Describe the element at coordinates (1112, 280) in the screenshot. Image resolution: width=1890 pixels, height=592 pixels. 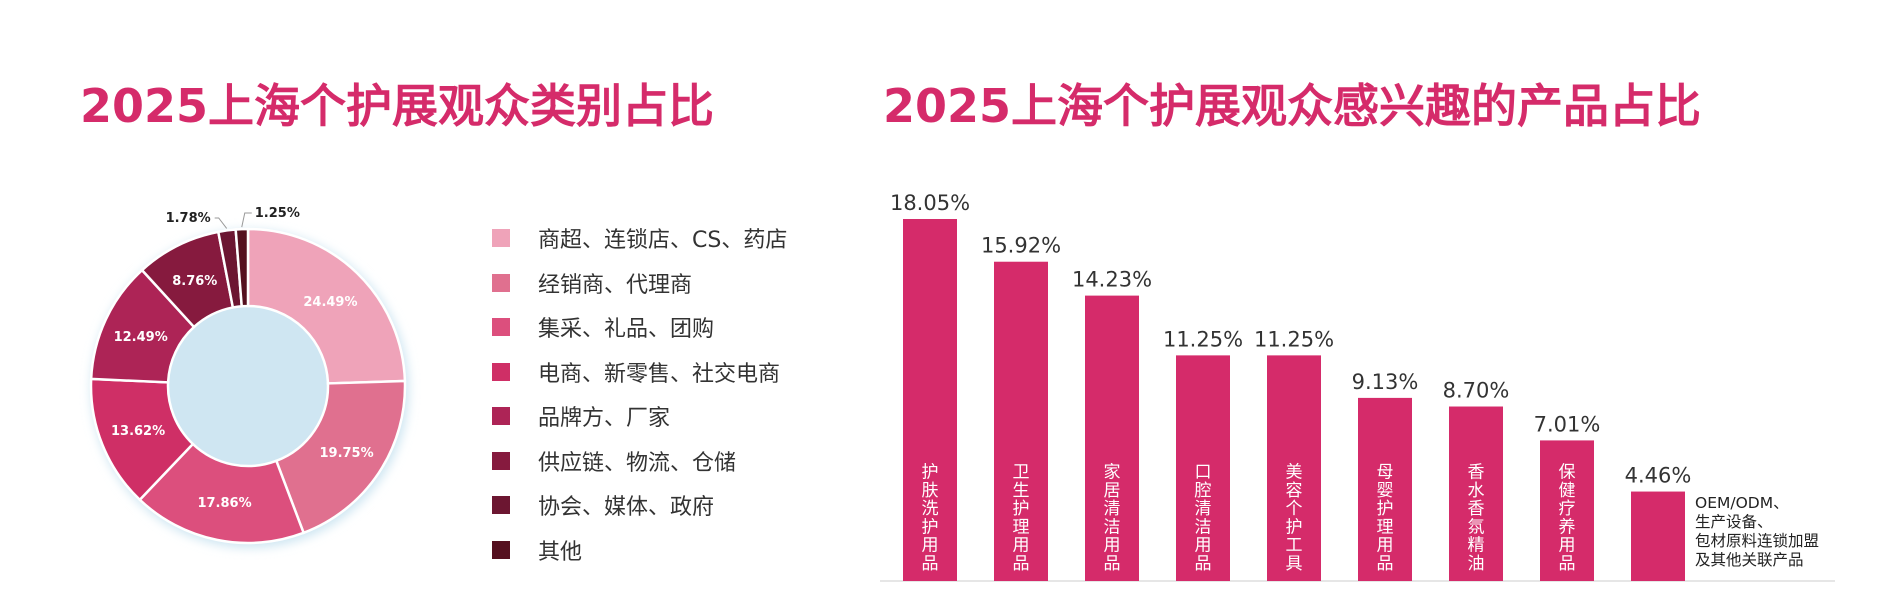
I see `bar-value-label: 14.23%` at that location.